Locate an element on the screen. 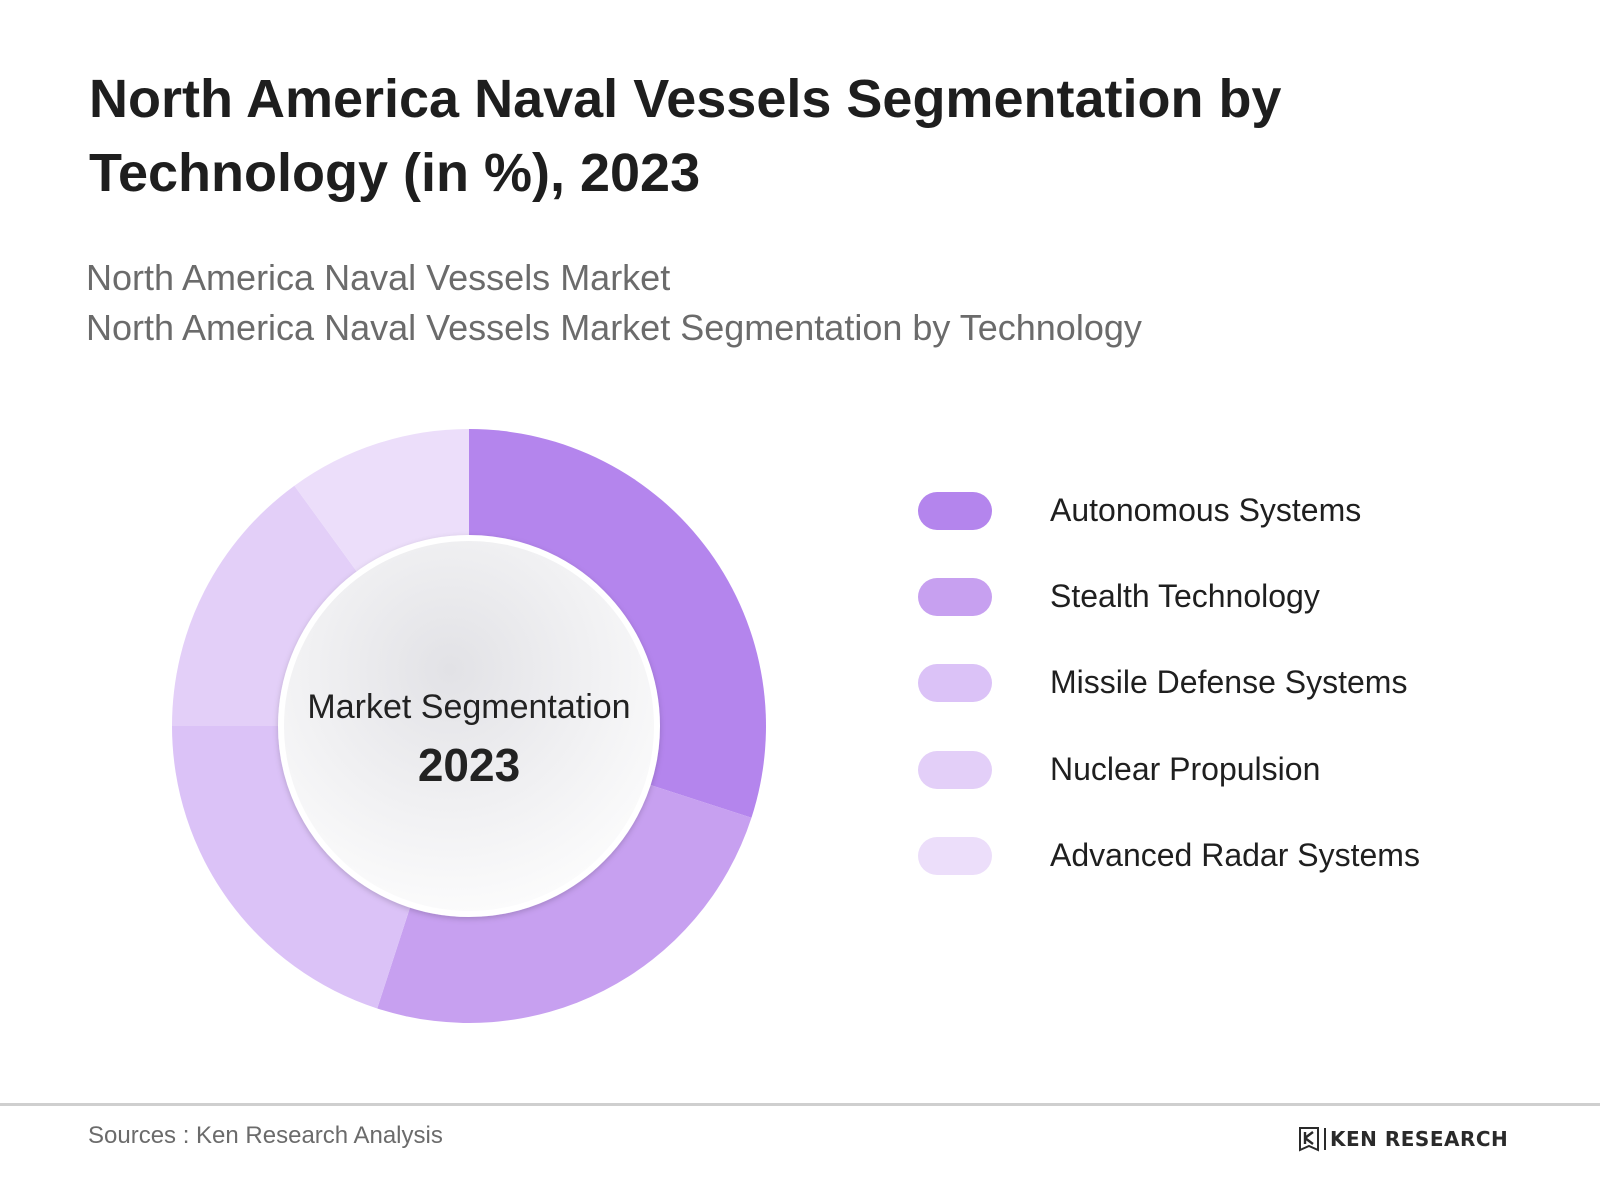 The width and height of the screenshot is (1600, 1200). legend-label: Nuclear Propulsion is located at coordinates (1185, 769).